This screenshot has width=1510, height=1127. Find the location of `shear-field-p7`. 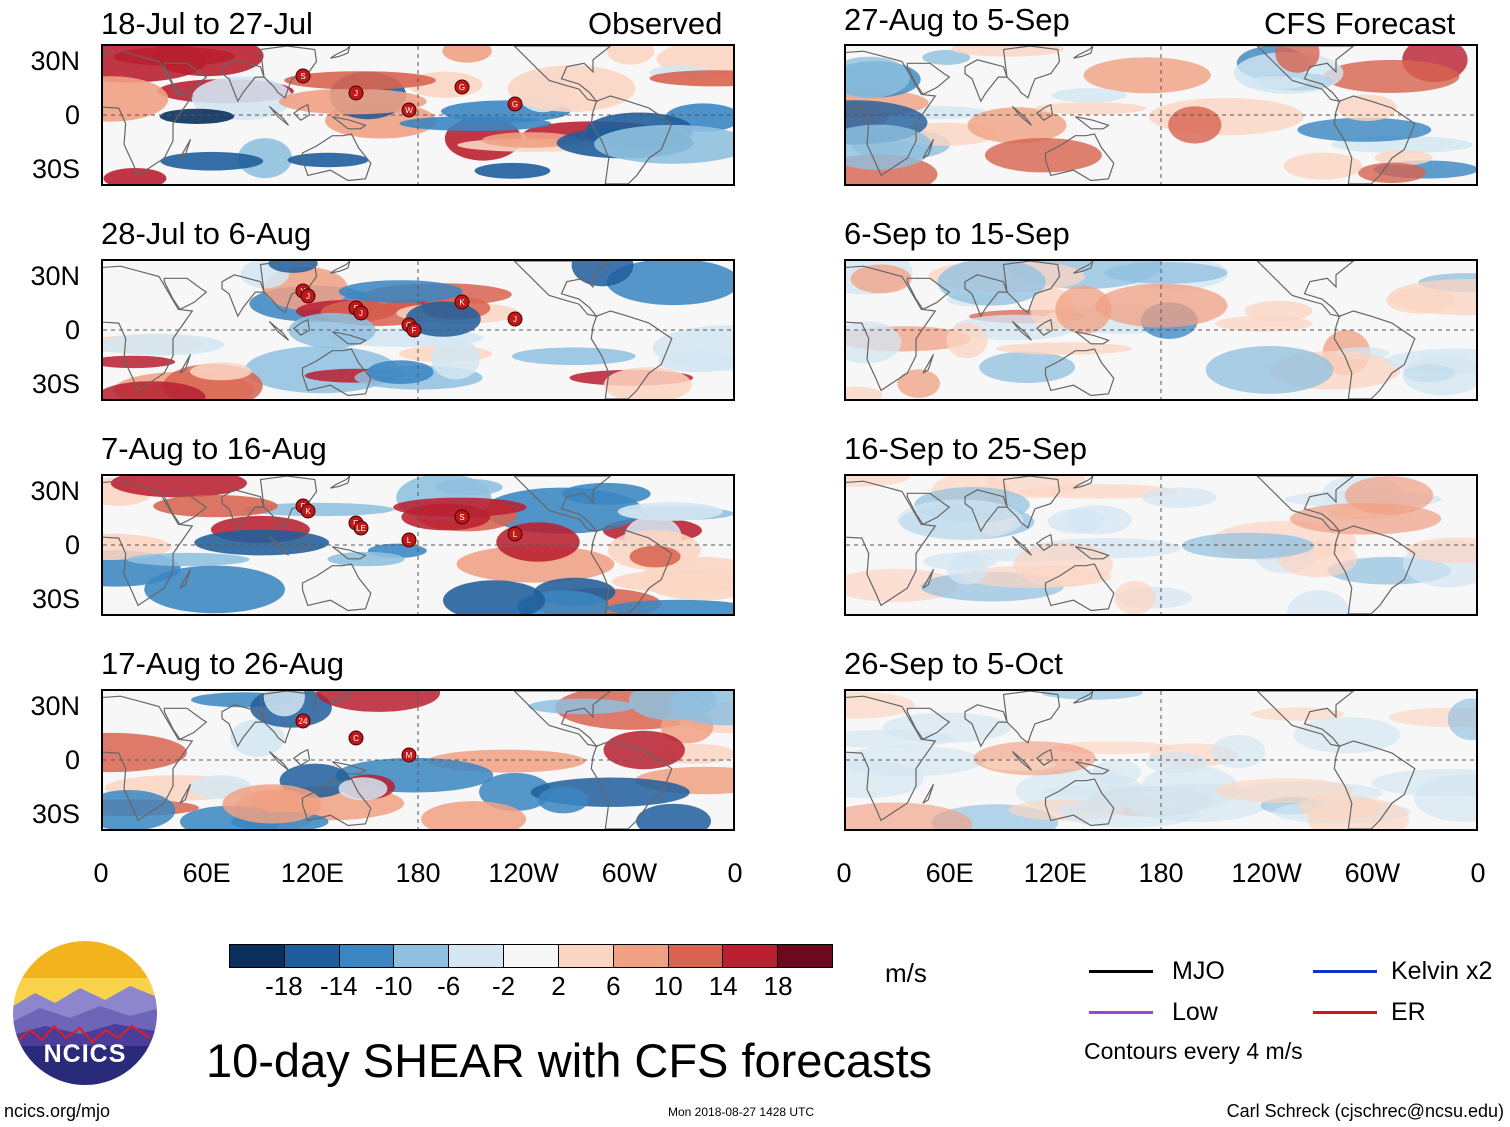

shear-field-p7 is located at coordinates (1161, 545).